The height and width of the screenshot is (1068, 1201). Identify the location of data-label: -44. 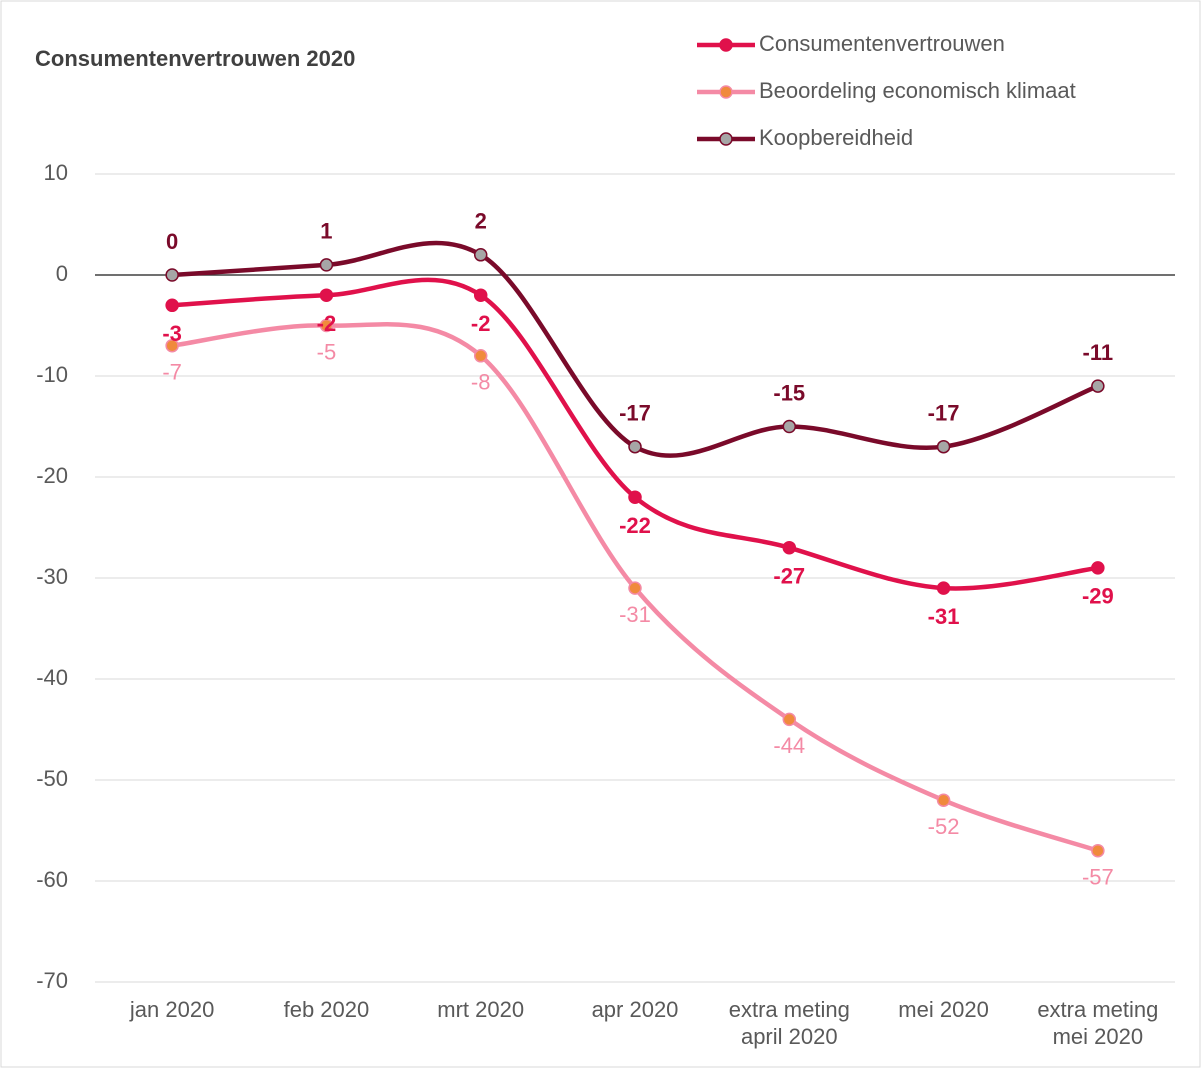
(789, 745).